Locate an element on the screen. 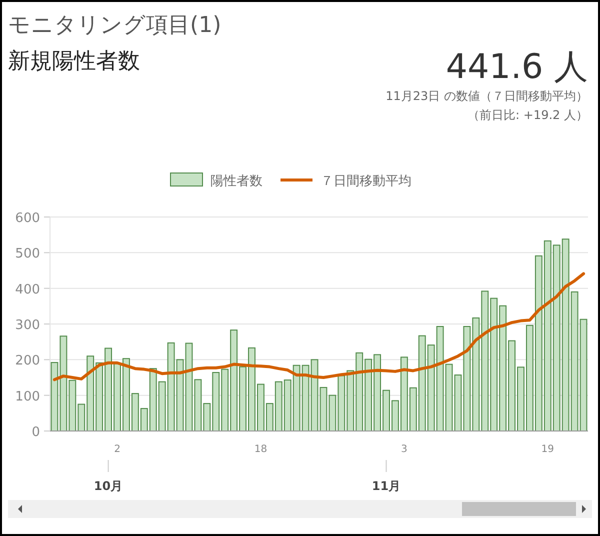 This screenshot has height=536, width=600. annotation: 10月 is located at coordinates (108, 486).